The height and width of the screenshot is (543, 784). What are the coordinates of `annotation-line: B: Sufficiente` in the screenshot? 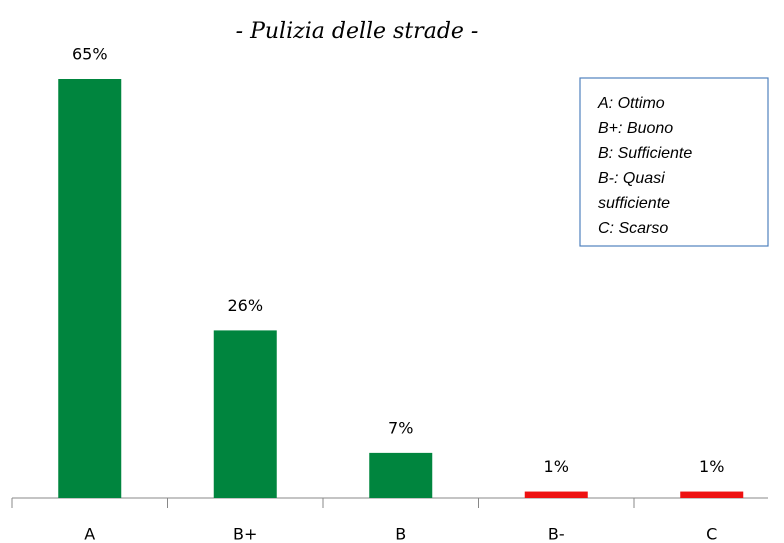 It's located at (645, 153).